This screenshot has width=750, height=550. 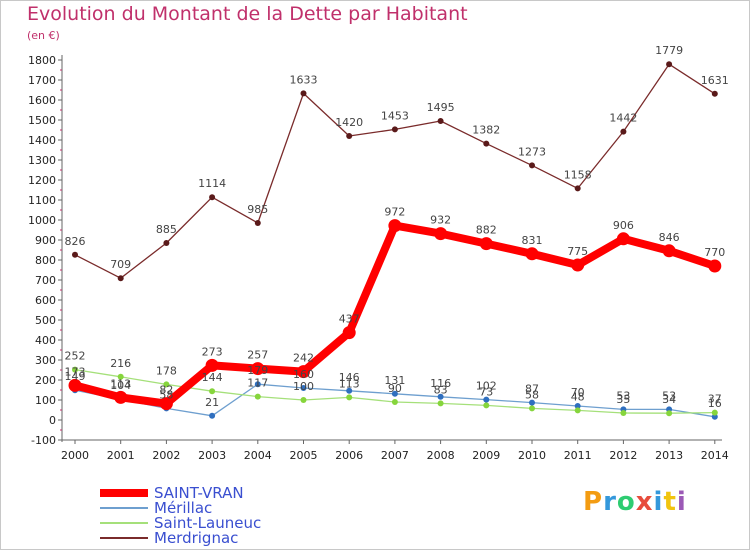 I want to click on data-label: 58, so click(x=166, y=394).